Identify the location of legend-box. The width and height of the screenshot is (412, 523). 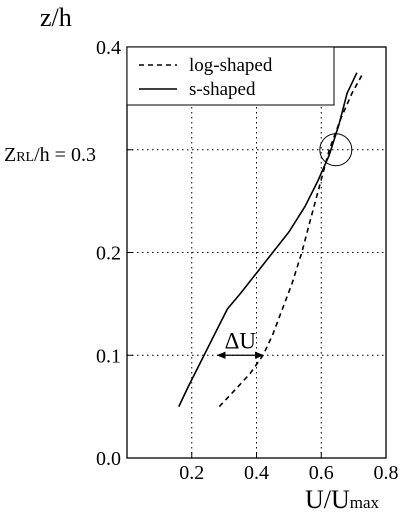
(230, 76).